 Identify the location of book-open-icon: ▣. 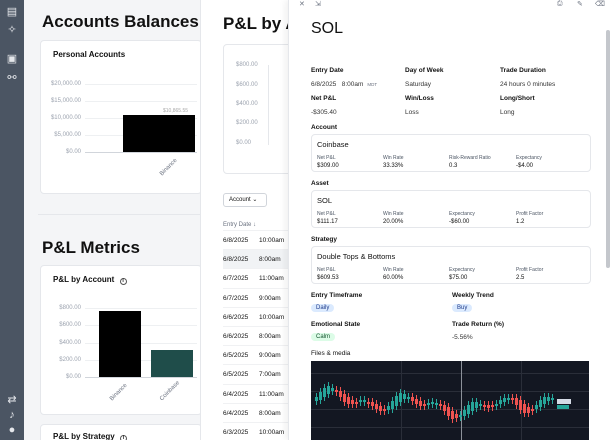
(12, 59).